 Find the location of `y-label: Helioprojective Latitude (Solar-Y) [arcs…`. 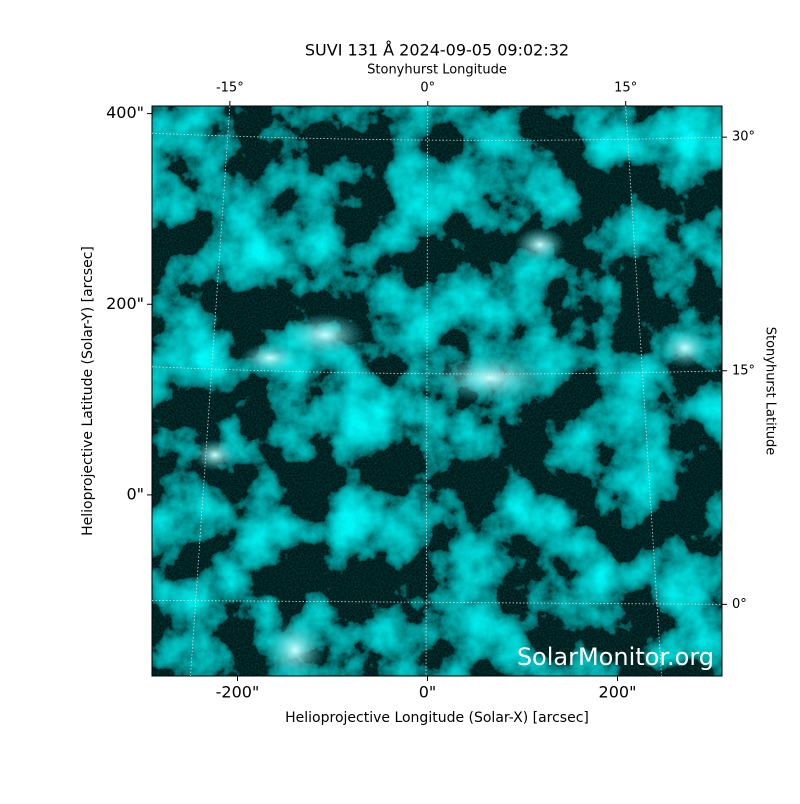

y-label: Helioprojective Latitude (Solar-Y) [arcs… is located at coordinates (88, 391).